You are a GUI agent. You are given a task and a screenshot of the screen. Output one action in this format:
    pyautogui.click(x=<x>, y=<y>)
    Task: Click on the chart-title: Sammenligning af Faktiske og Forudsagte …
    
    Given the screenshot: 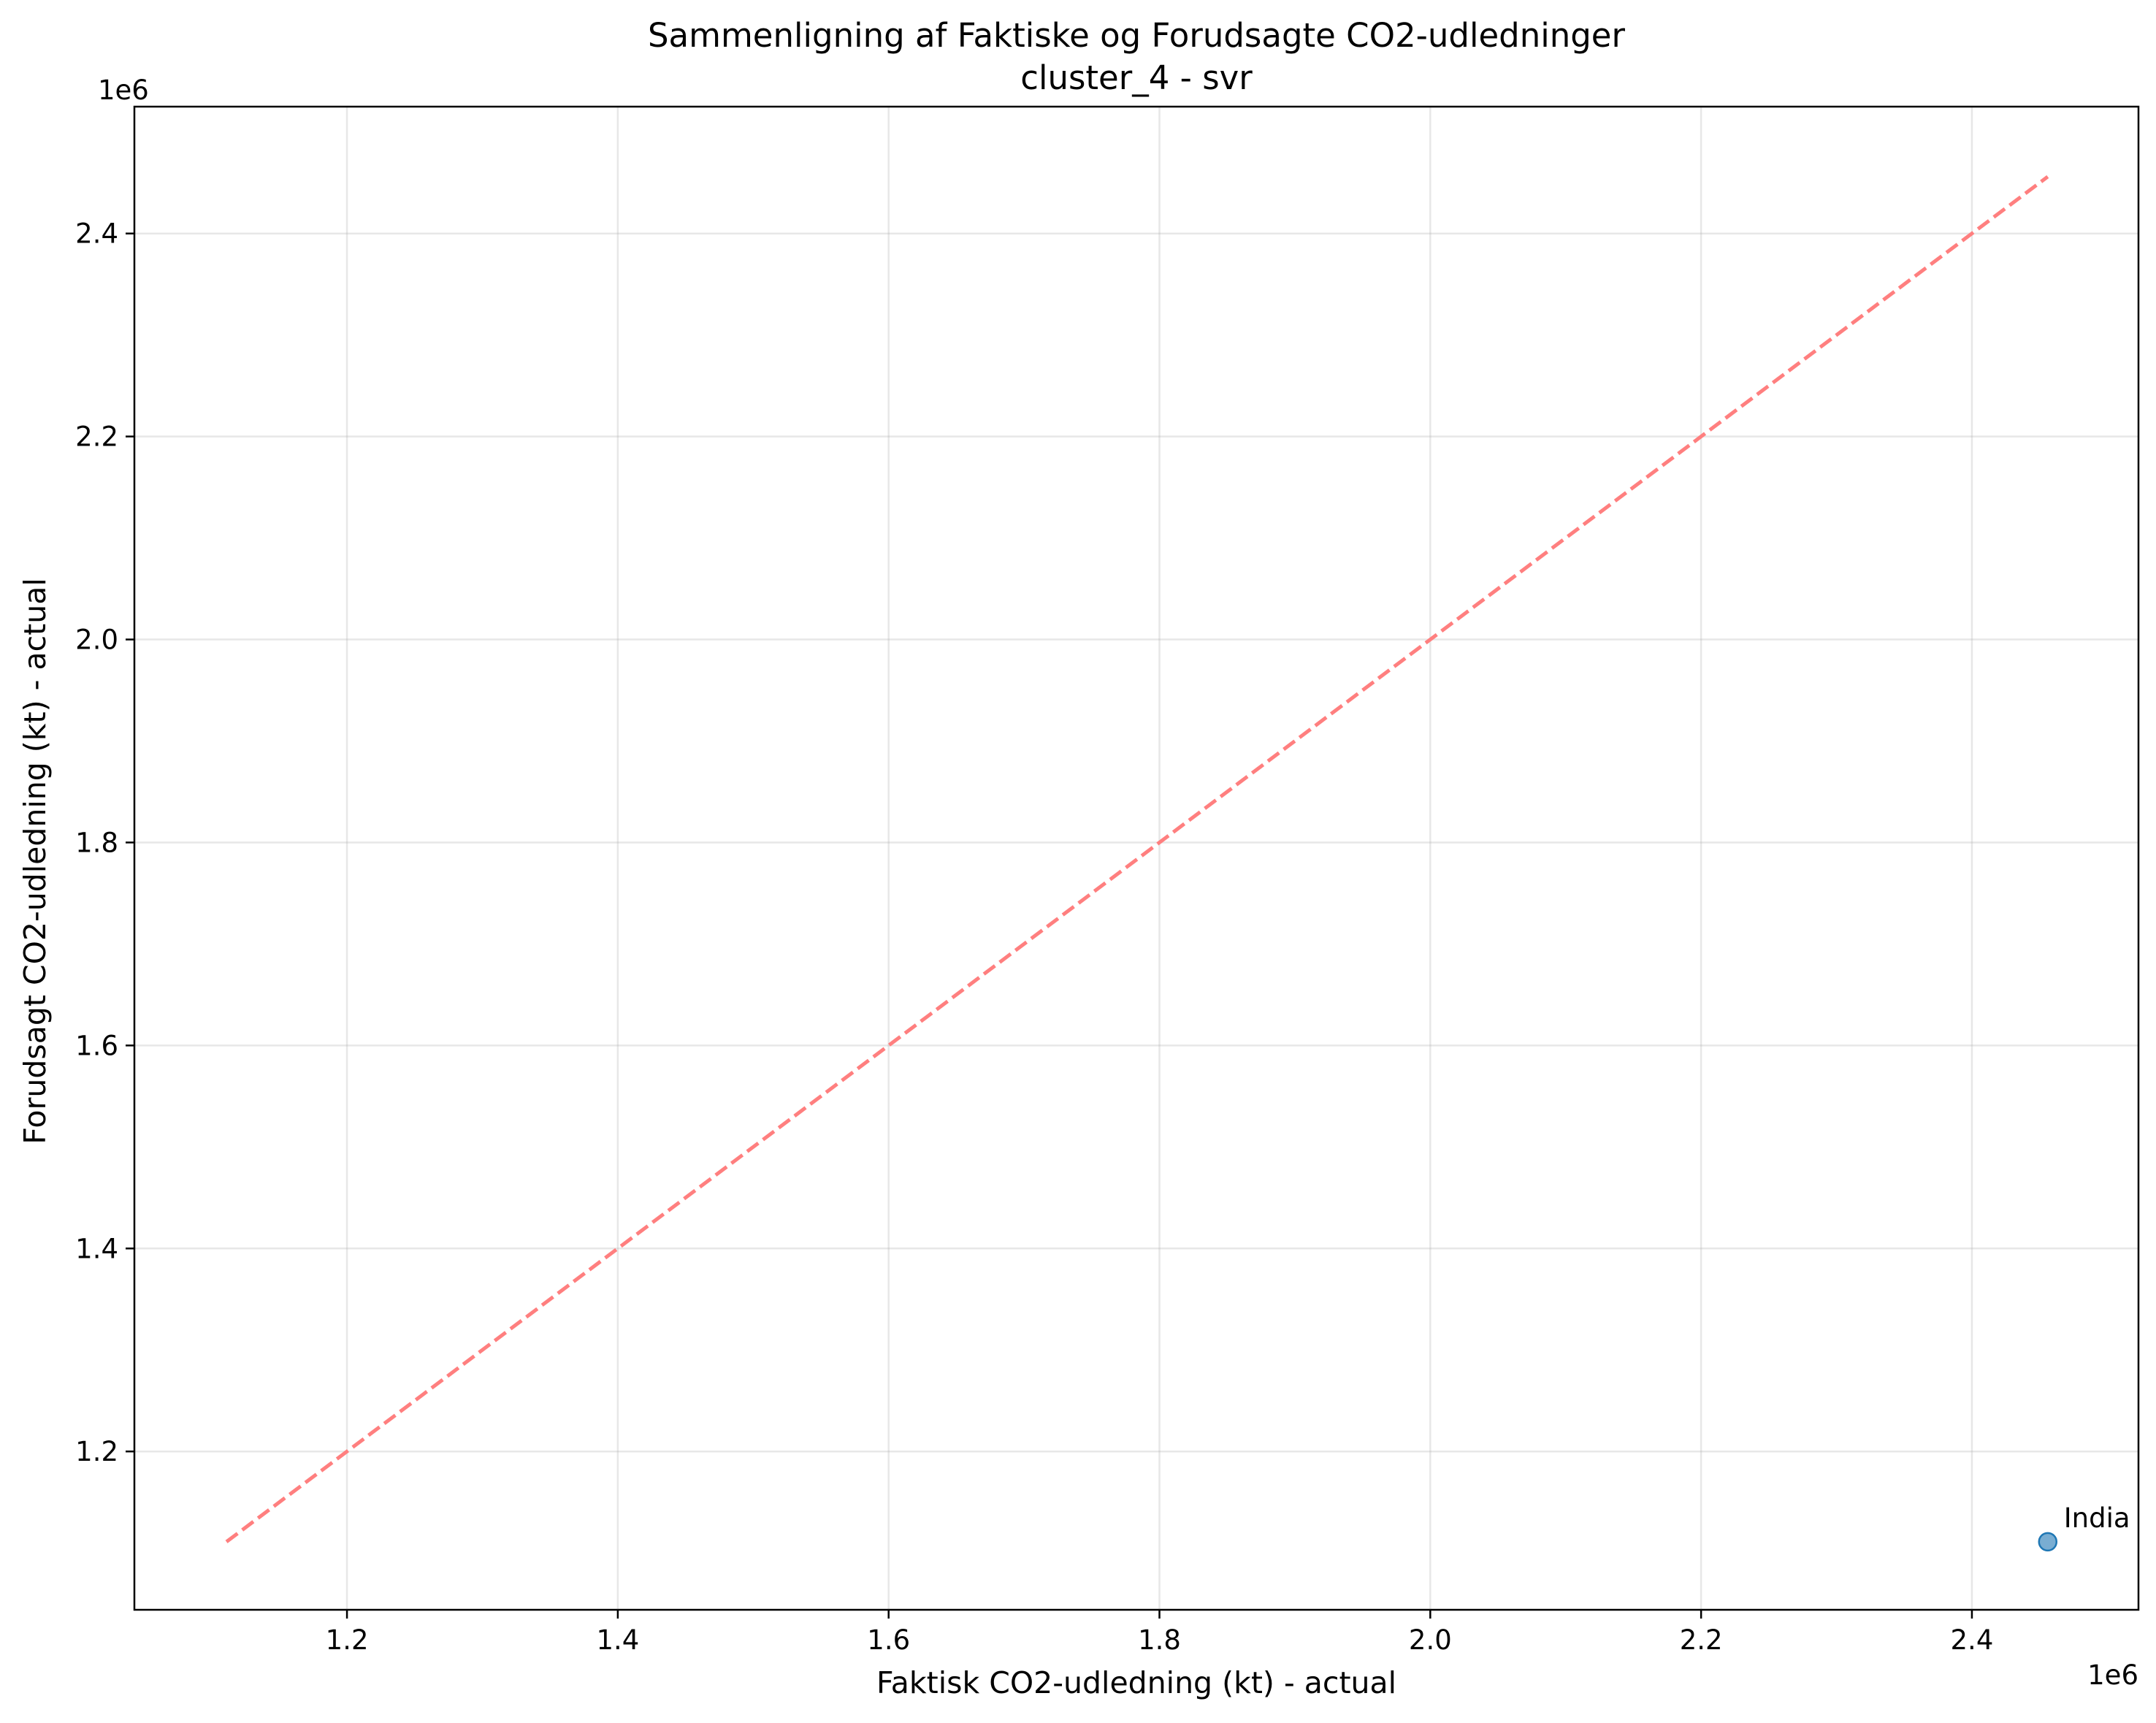 What is the action you would take?
    pyautogui.click(x=1137, y=35)
    